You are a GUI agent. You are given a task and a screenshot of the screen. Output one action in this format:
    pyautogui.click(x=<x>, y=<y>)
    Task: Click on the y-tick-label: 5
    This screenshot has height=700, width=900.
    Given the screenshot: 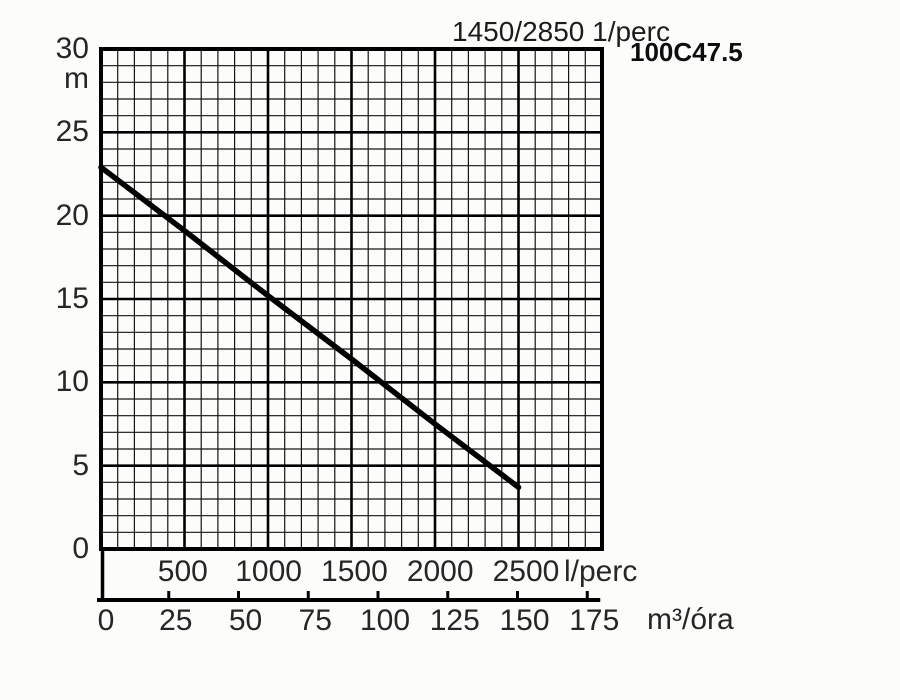 What is the action you would take?
    pyautogui.click(x=80, y=465)
    